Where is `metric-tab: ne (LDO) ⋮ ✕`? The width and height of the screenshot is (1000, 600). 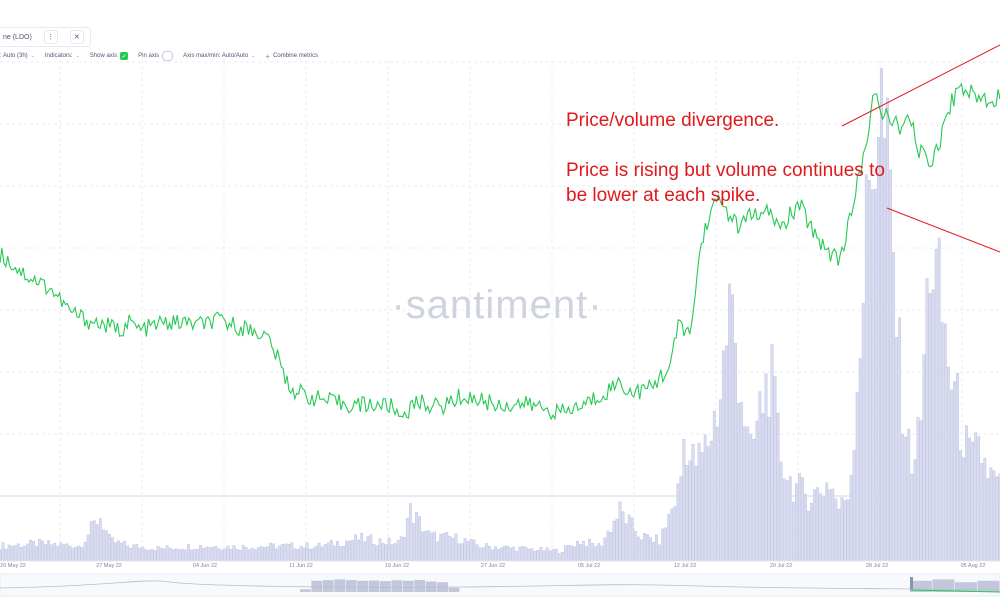
metric-tab: ne (LDO) ⋮ ✕ is located at coordinates (45, 37).